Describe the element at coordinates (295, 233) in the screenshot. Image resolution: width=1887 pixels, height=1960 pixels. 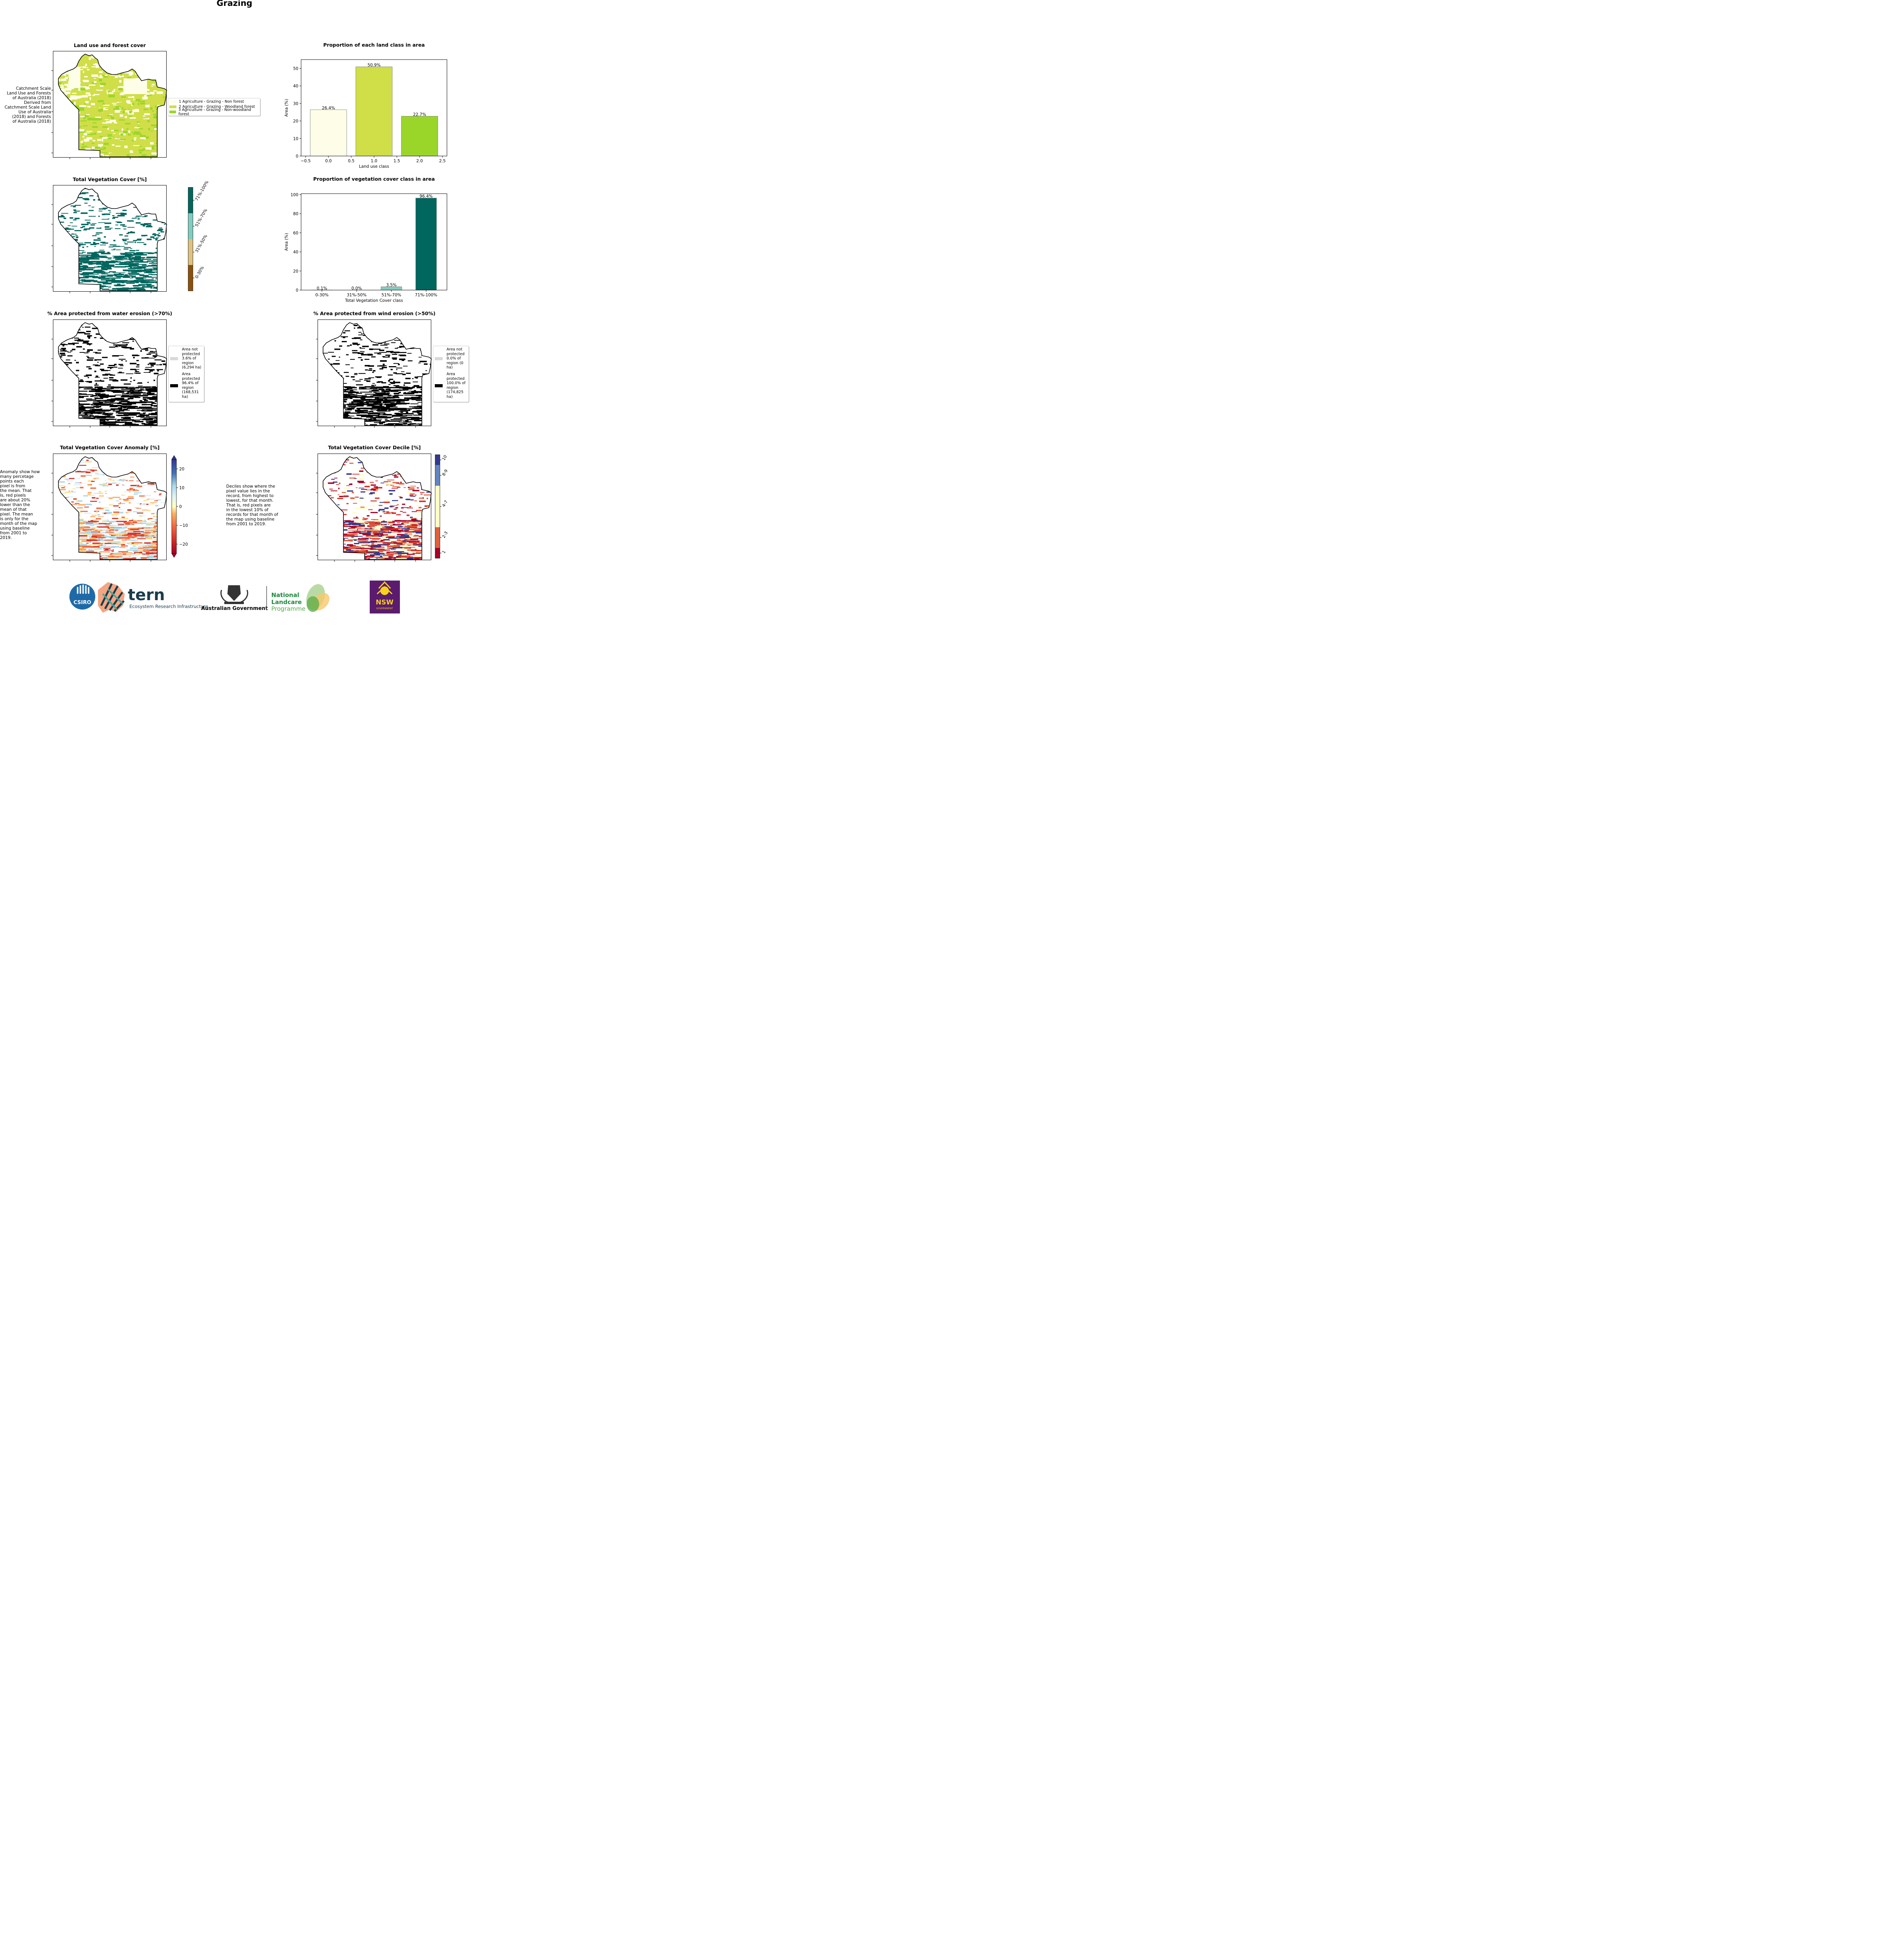
I see `y-tick-label: 60` at that location.